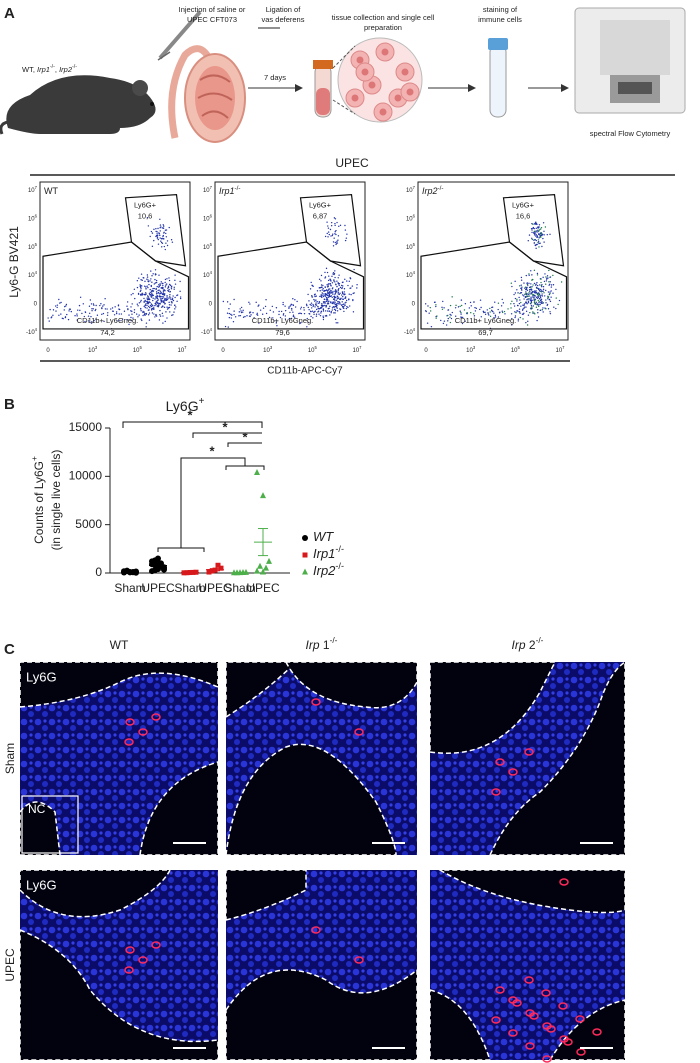  What do you see at coordinates (119, 758) in the screenshot?
I see `micrograph: Ly6G NC` at bounding box center [119, 758].